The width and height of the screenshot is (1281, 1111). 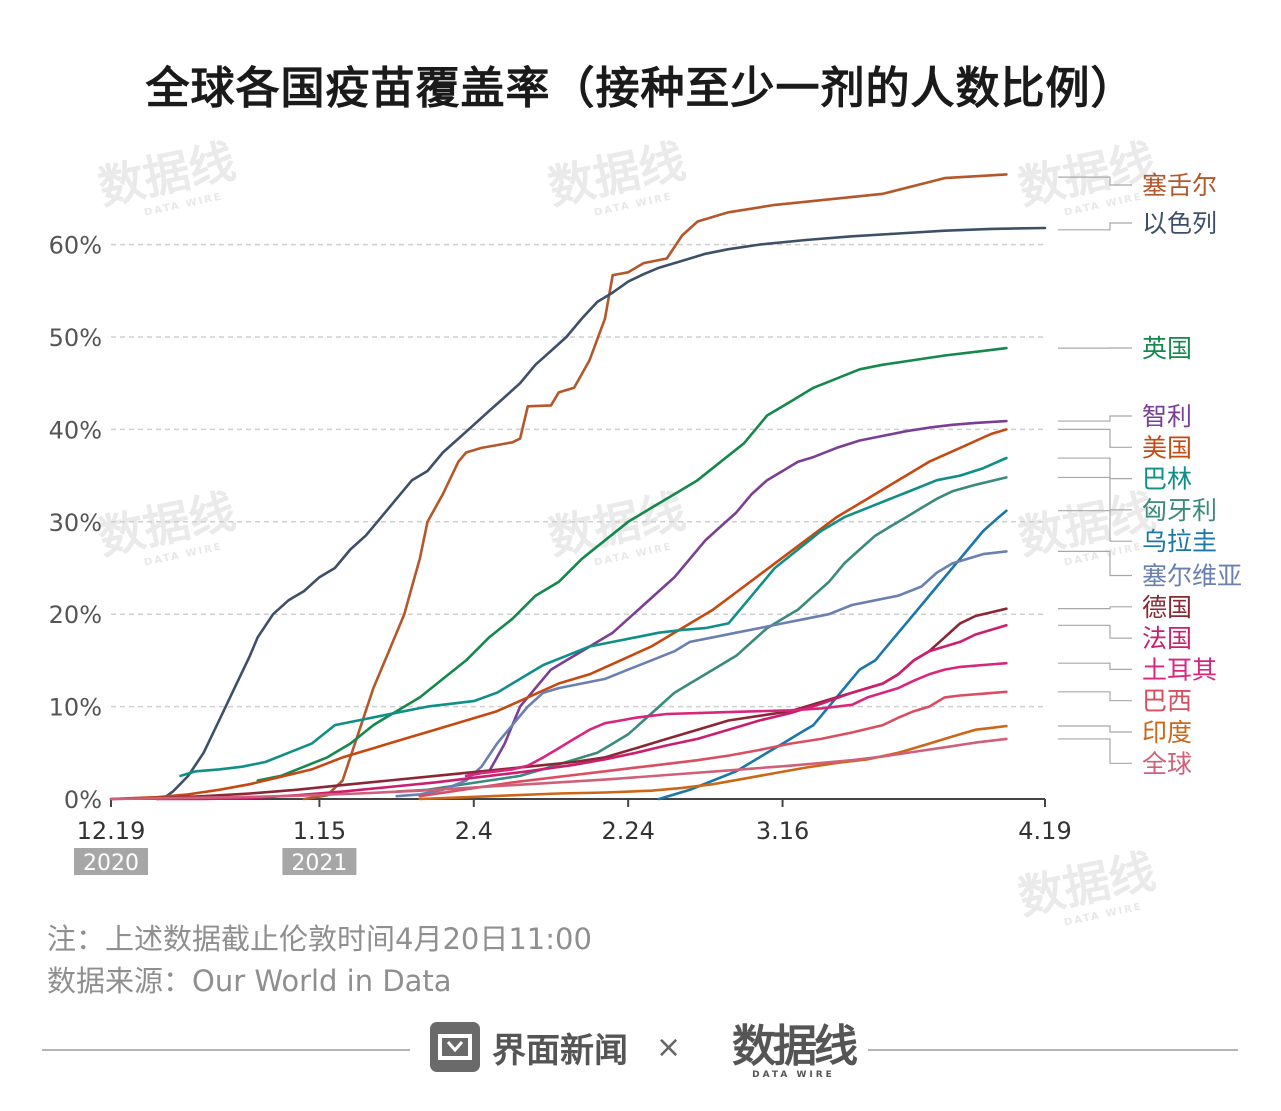 I want to click on year-badge-label: 2020, so click(x=111, y=863).